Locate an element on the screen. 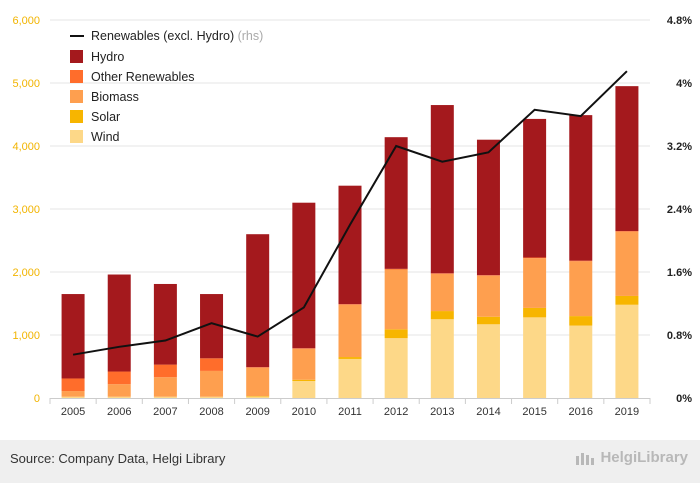  legend-label: Hydro is located at coordinates (107, 57).